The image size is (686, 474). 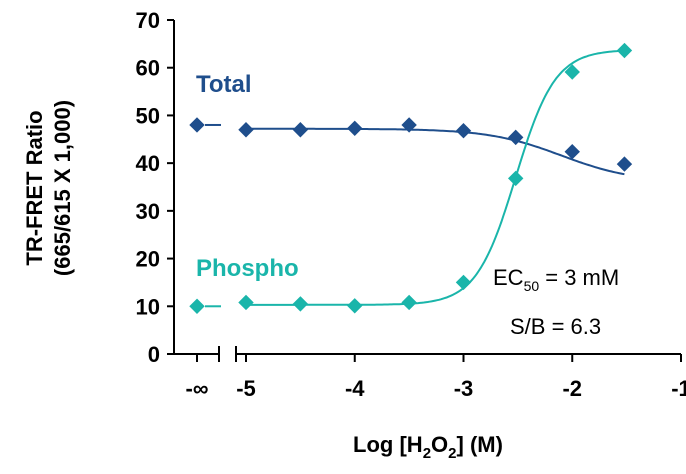 I want to click on x-tick-label: -5, so click(x=246, y=388).